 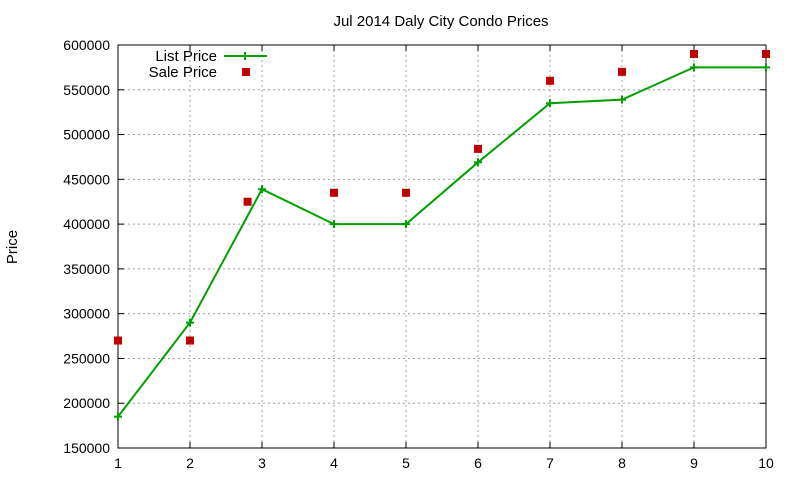 I want to click on x-tick-label: 8, so click(x=622, y=463).